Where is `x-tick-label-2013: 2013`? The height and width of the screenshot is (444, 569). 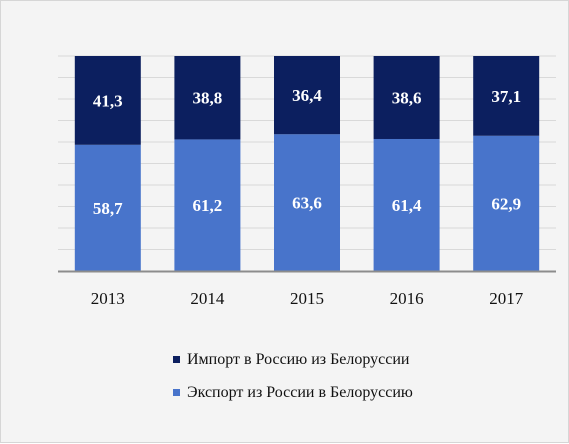
x-tick-label-2013: 2013 is located at coordinates (108, 298).